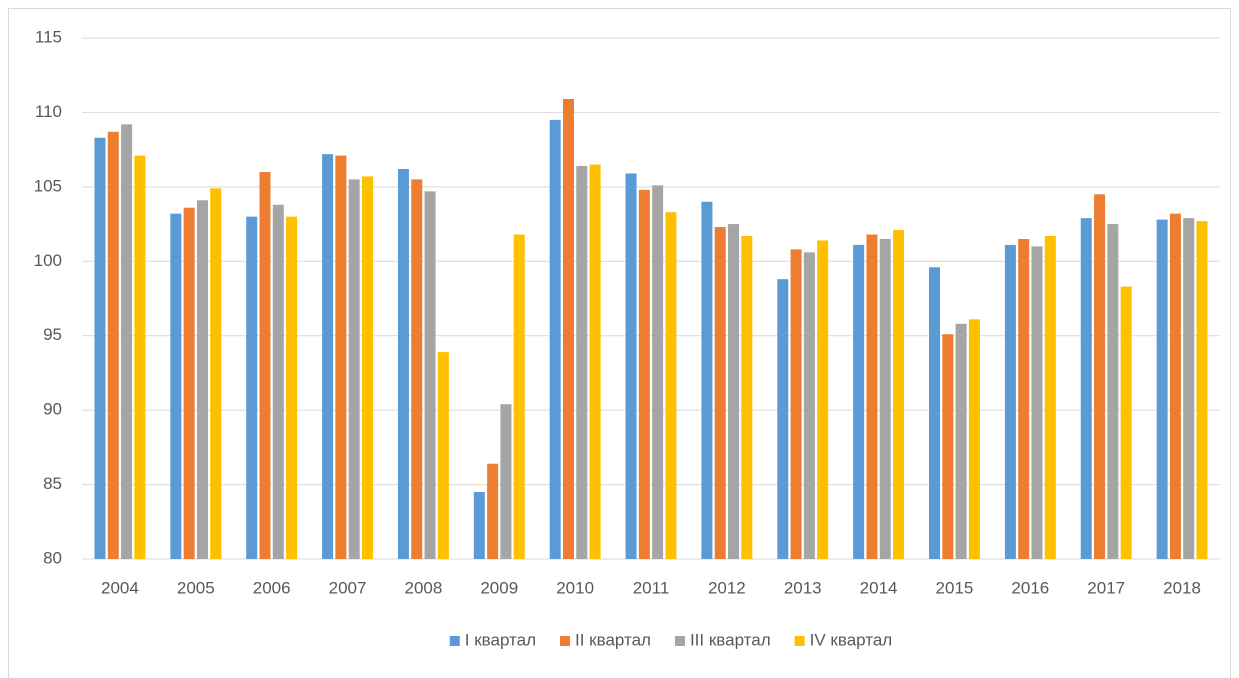 This screenshot has height=678, width=1239. Describe the element at coordinates (1106, 587) in the screenshot. I see `x-tick-label: 2017` at that location.